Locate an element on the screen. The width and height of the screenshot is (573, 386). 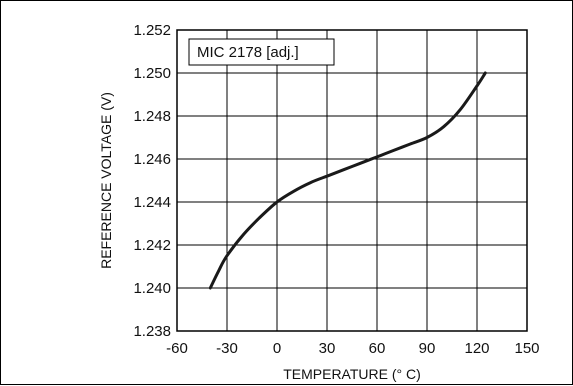
y-tick-label: 1.240 is located at coordinates (152, 288).